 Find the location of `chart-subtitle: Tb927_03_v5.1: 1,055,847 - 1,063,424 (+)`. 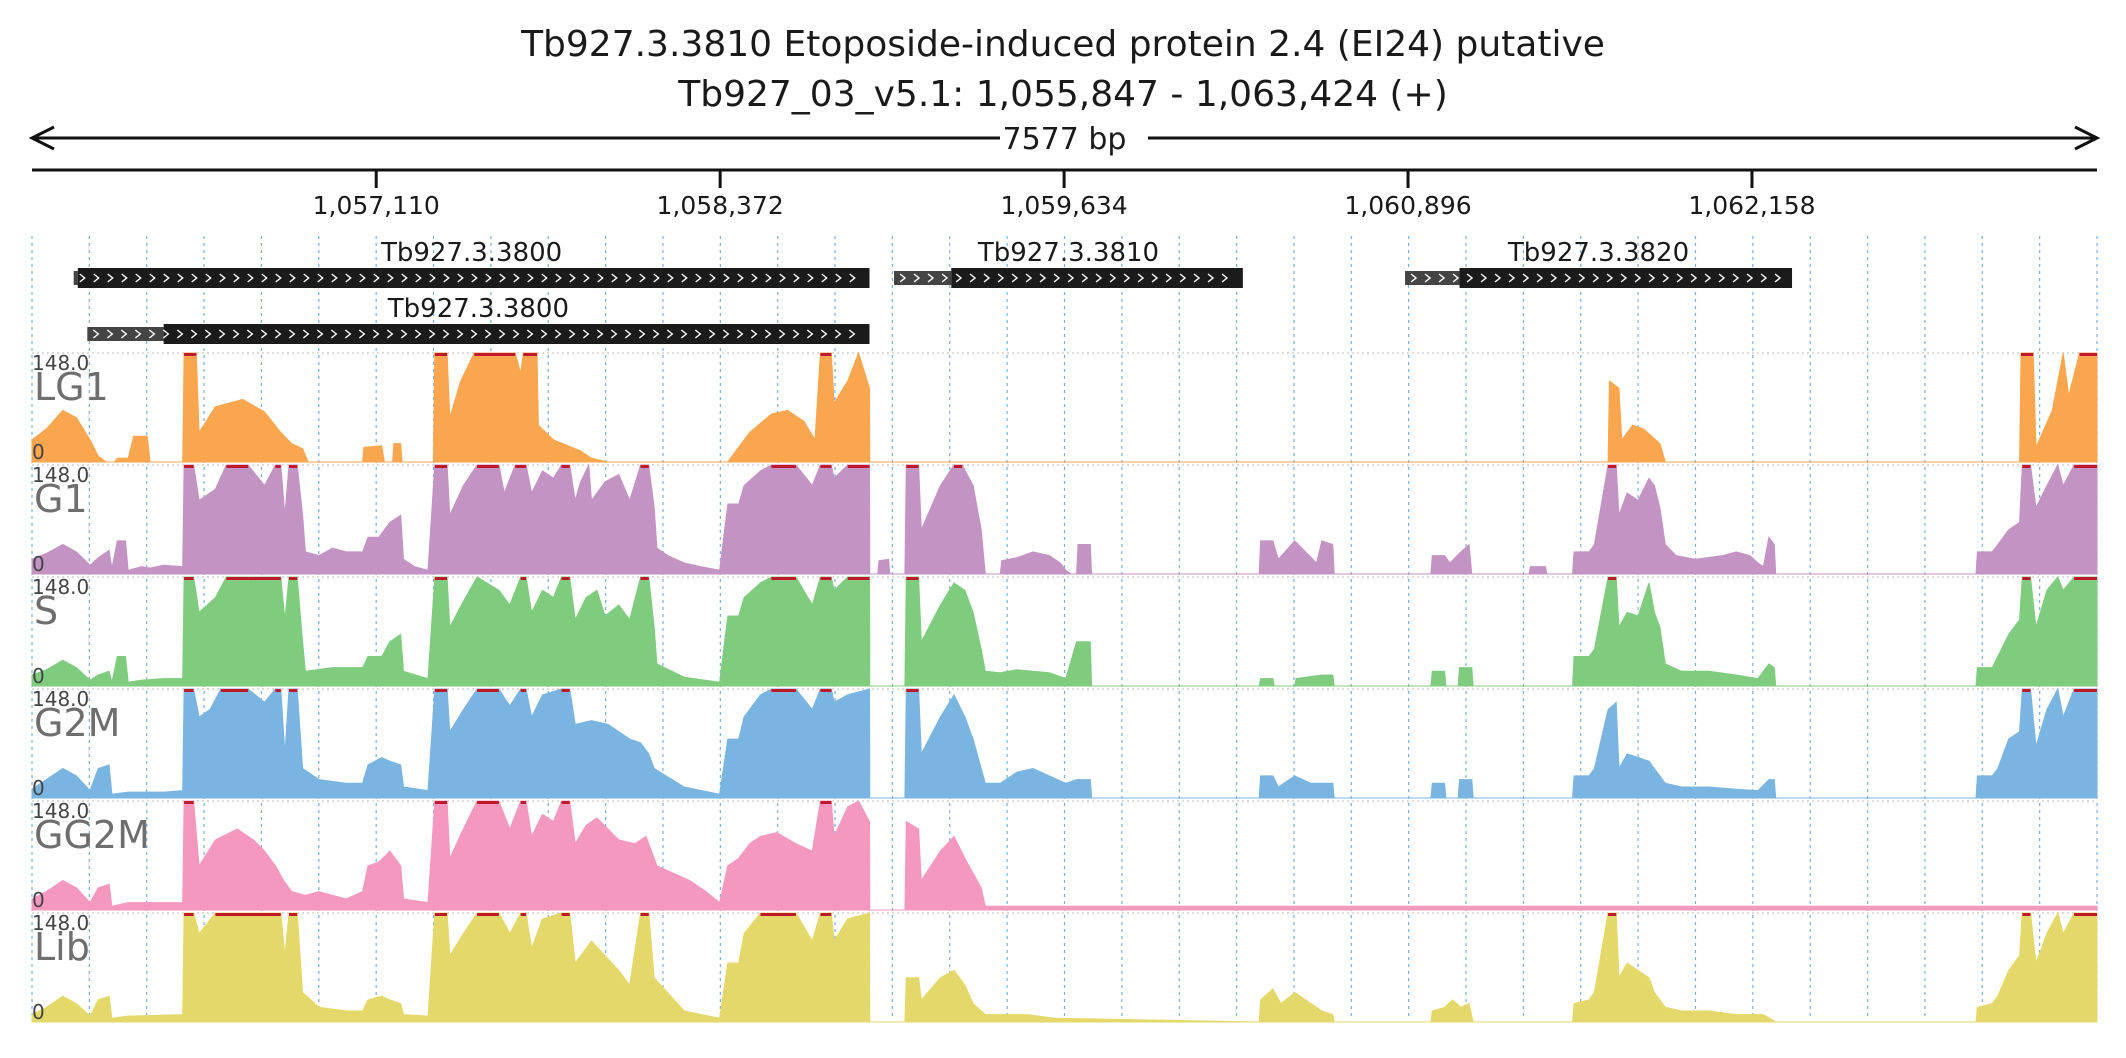

chart-subtitle: Tb927_03_v5.1: 1,055,847 - 1,063,424 (+) is located at coordinates (1063, 94).